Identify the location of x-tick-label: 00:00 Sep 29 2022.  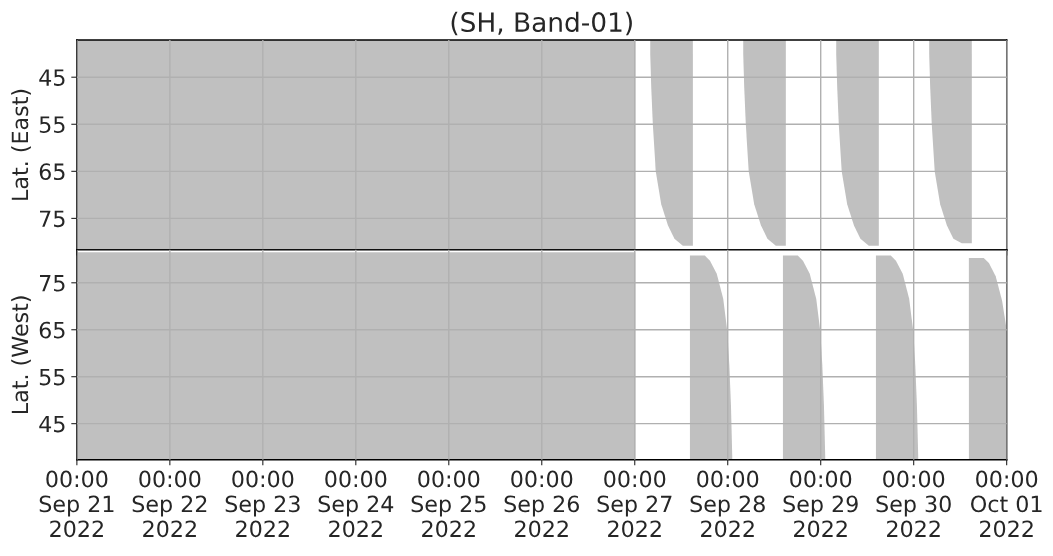
(820, 504).